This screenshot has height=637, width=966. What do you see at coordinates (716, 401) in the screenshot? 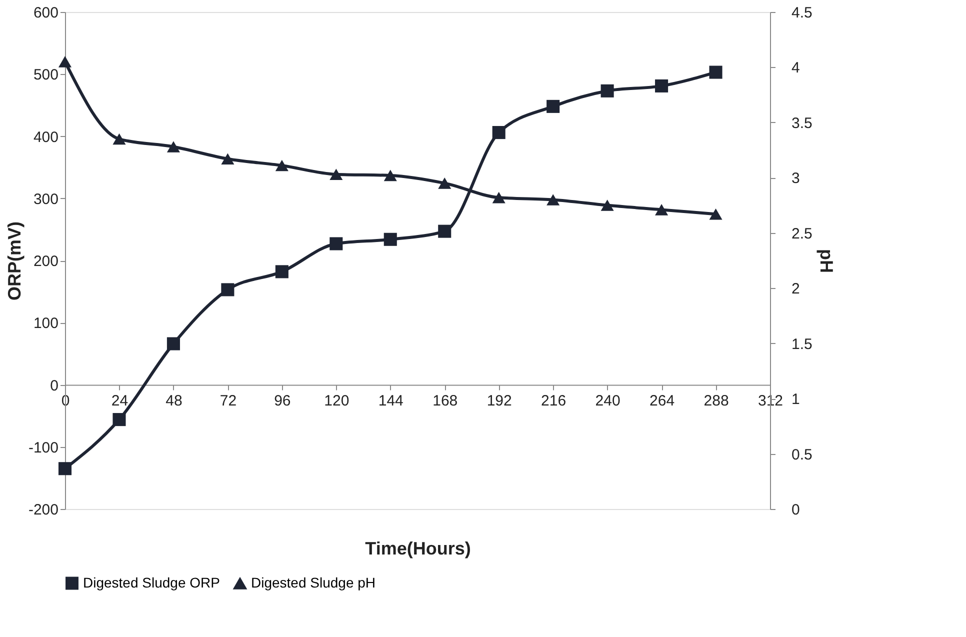
I see `x-tick-label: 288` at bounding box center [716, 401].